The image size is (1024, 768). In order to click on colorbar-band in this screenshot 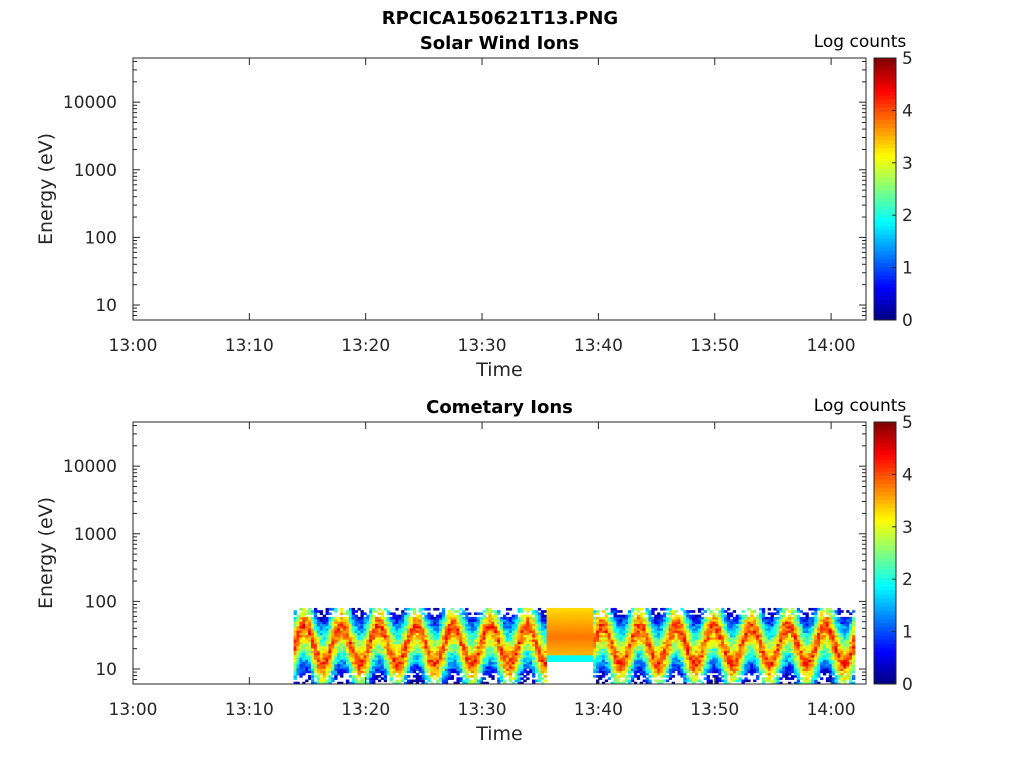, I will do `click(885, 265)`.